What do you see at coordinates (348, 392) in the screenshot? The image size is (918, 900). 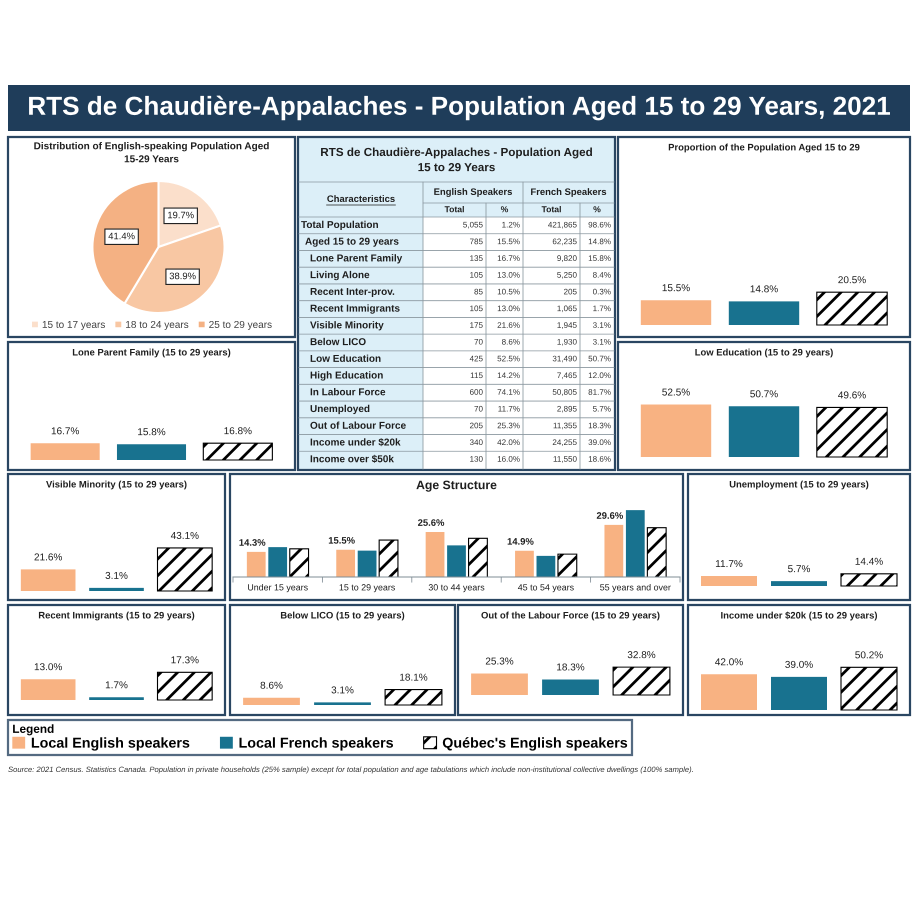 I see `category-label: In Labour Force` at bounding box center [348, 392].